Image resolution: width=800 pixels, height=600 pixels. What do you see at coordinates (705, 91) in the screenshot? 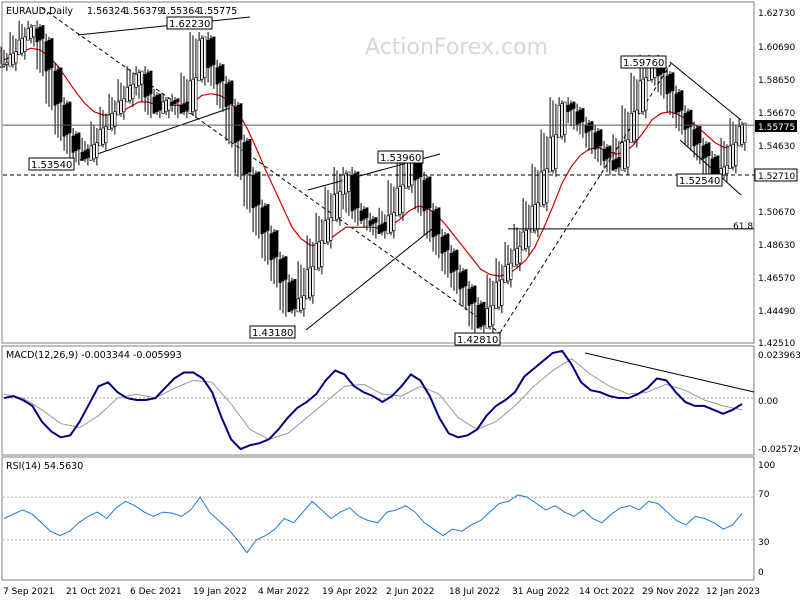
I see `falling-channel-top` at bounding box center [705, 91].